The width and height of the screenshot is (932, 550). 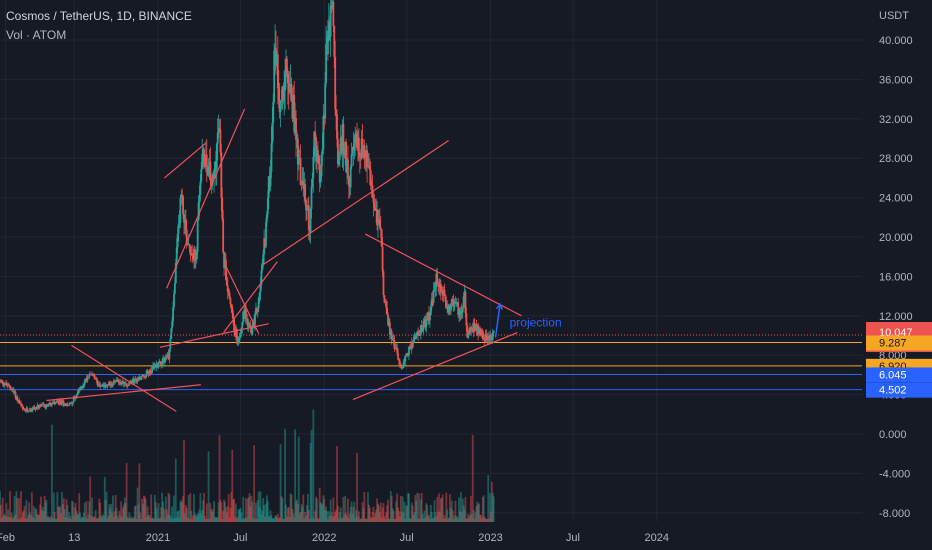 I want to click on symbol-title: Cosmos / TetherUS, 1D, BINANCE, so click(x=99, y=16).